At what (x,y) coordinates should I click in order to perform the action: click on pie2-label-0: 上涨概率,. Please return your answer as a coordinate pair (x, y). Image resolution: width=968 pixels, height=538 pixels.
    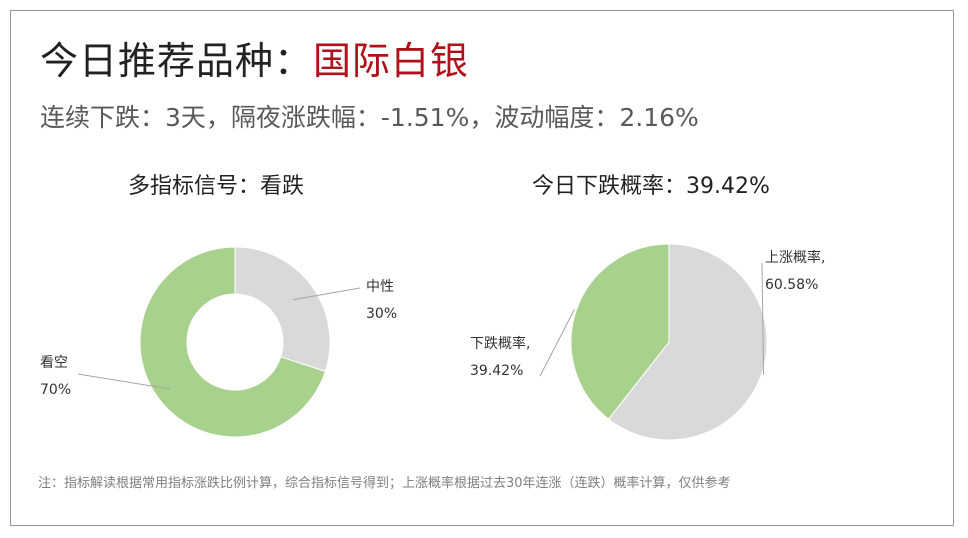
    Looking at the image, I should click on (795, 257).